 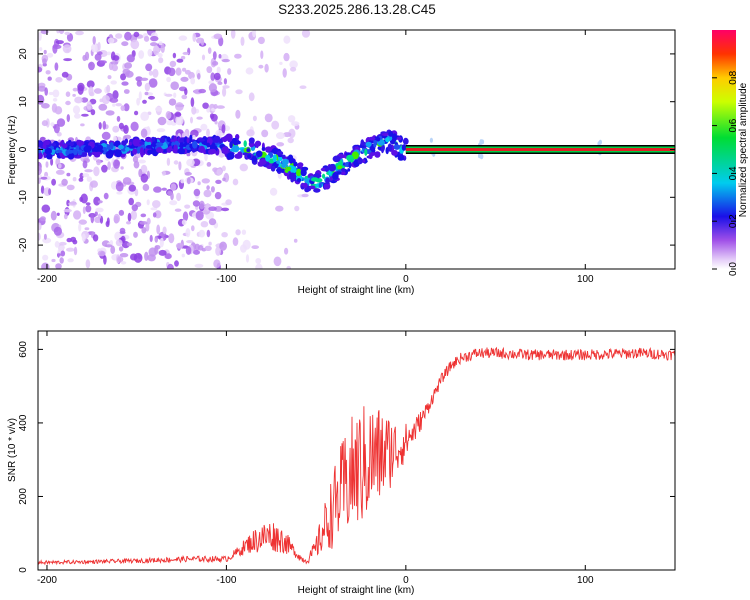 I want to click on snr-xtick-label: -200, so click(x=47, y=580).